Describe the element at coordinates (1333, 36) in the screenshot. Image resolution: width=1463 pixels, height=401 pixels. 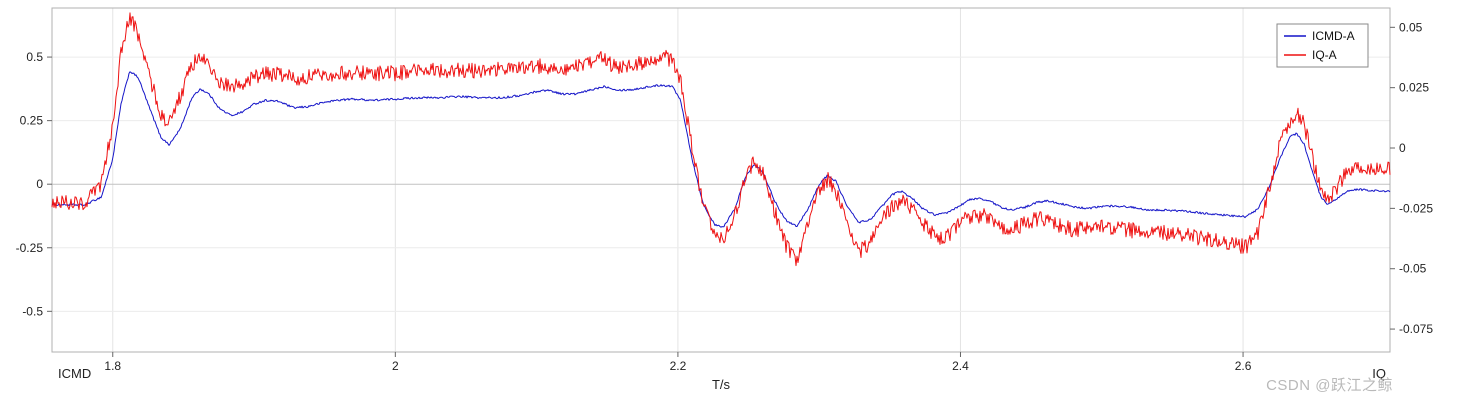
I see `legend-label-icmd-a: ICMD-A` at that location.